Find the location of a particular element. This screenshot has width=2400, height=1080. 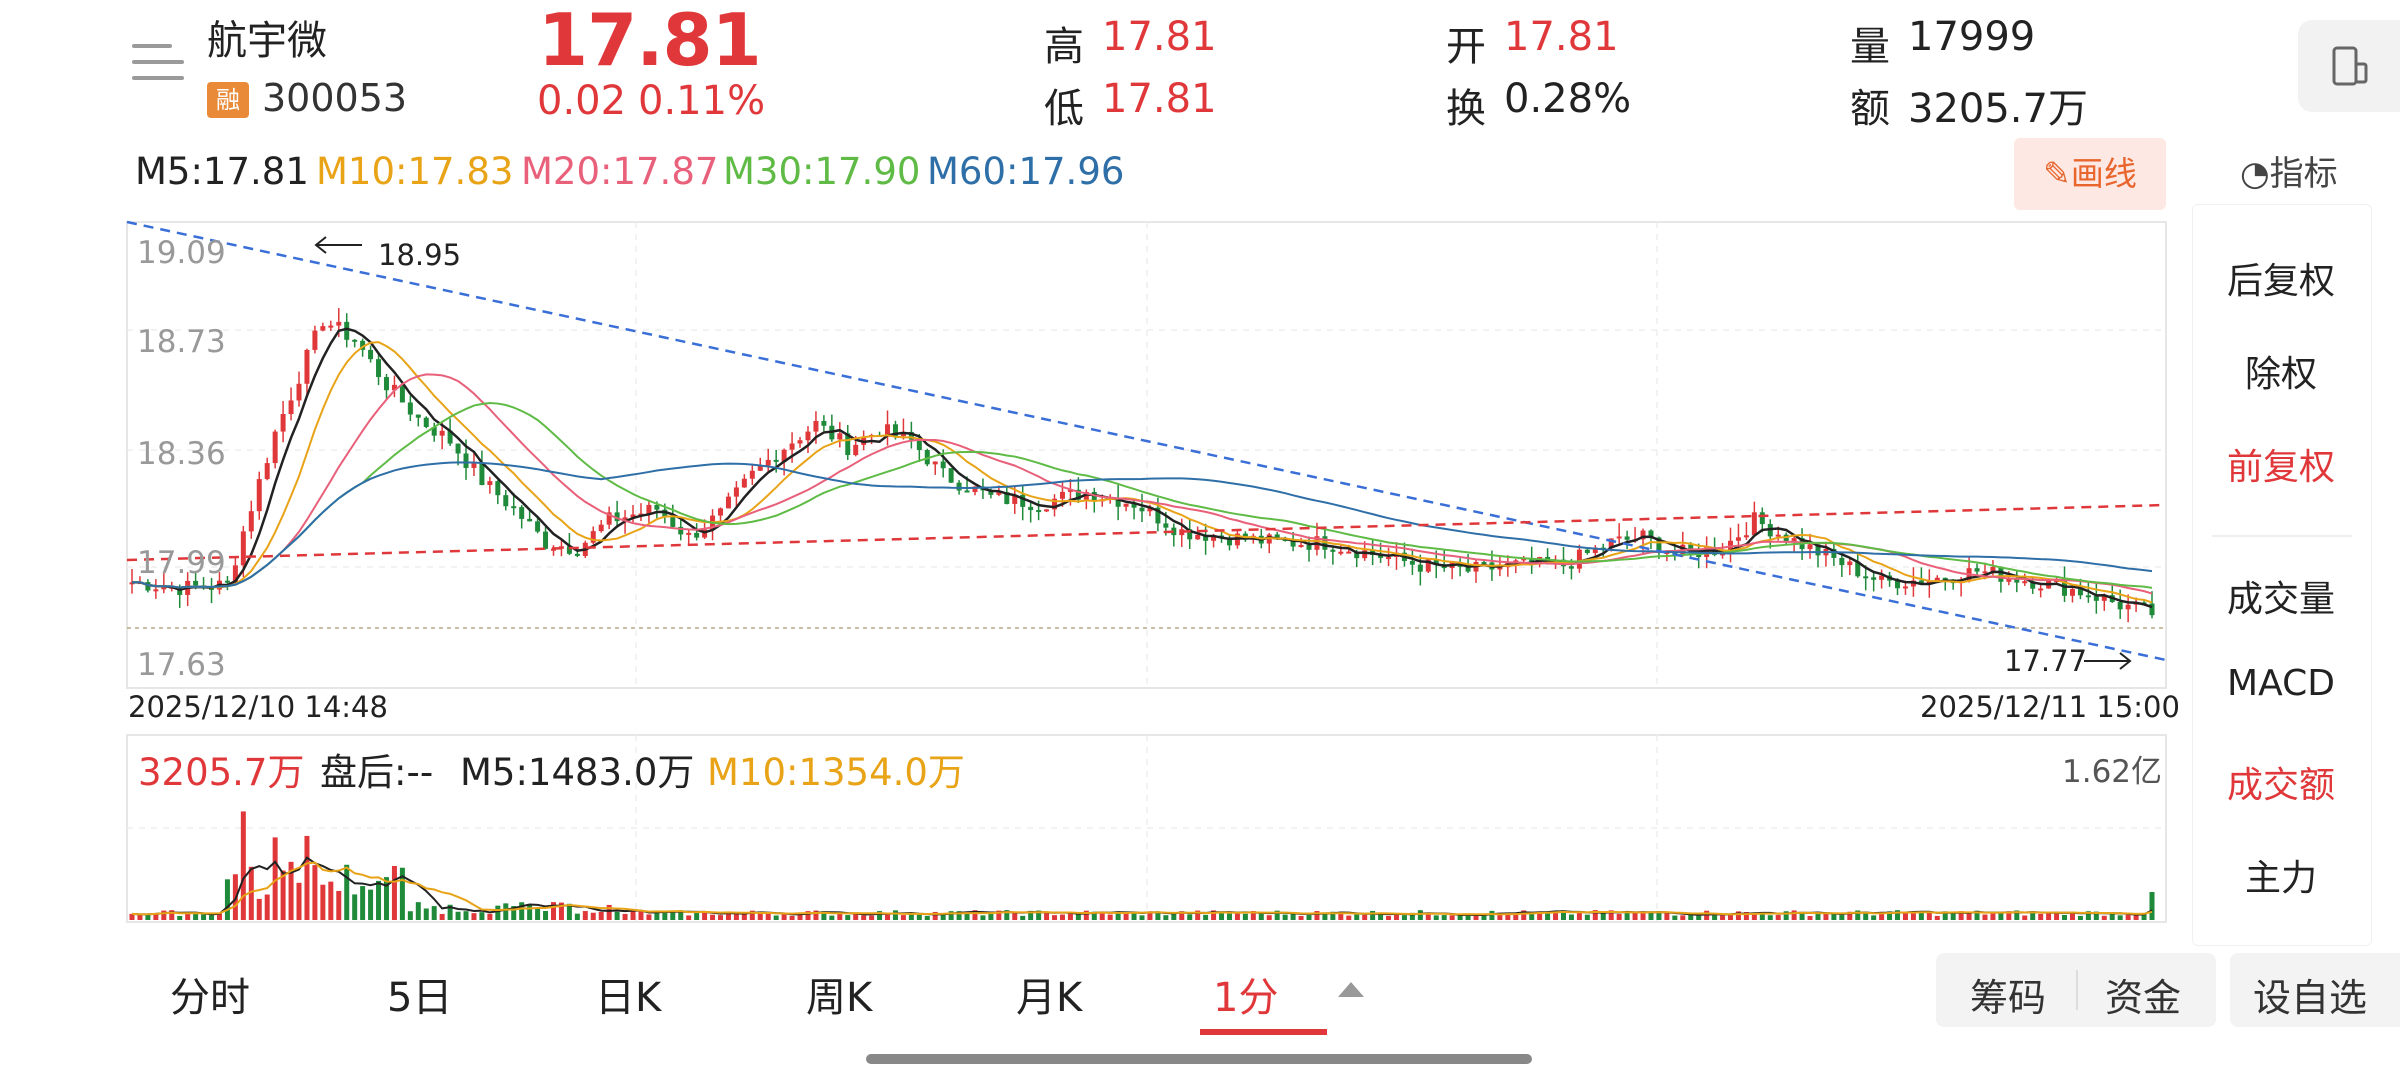

adjust-forward-button: 前复权 is located at coordinates (2280, 467).